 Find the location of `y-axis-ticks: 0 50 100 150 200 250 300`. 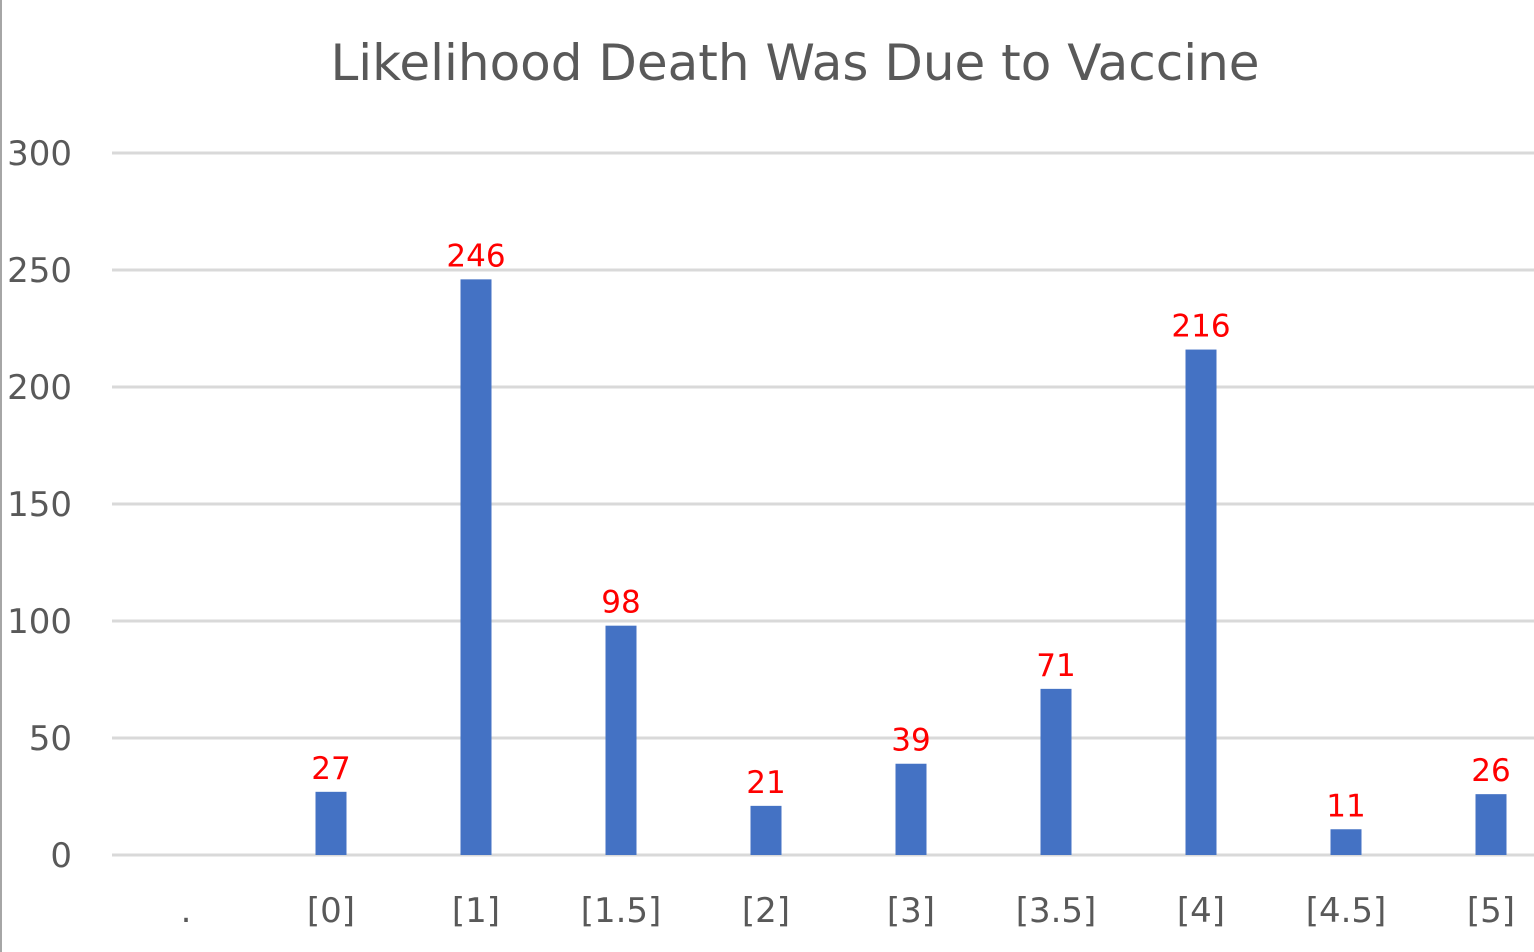

y-axis-ticks: 0 50 100 150 200 250 300 is located at coordinates (39, 505).